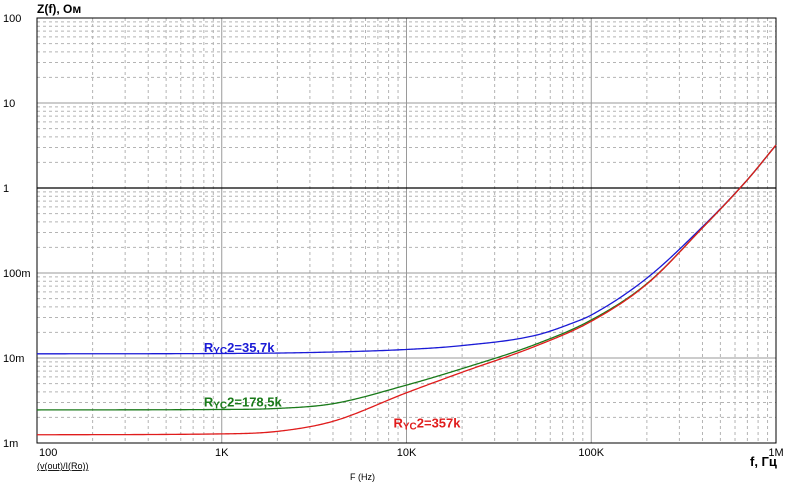 This screenshot has width=803, height=495. I want to click on x-tick-label: 100K, so click(591, 453).